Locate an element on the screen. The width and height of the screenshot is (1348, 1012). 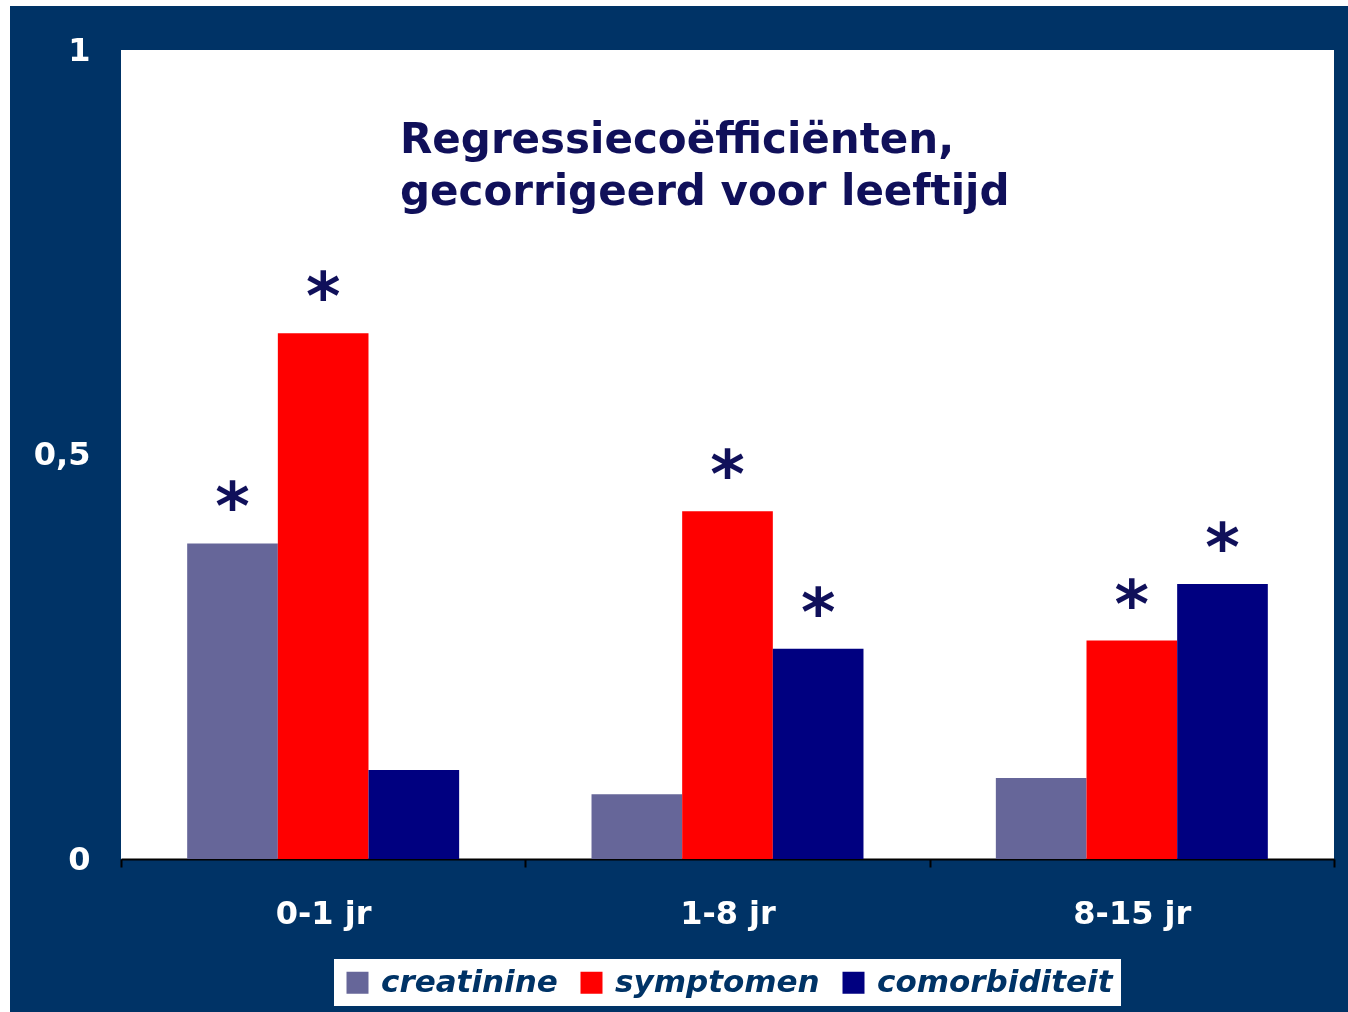
legend-label: creatinine is located at coordinates (469, 980).